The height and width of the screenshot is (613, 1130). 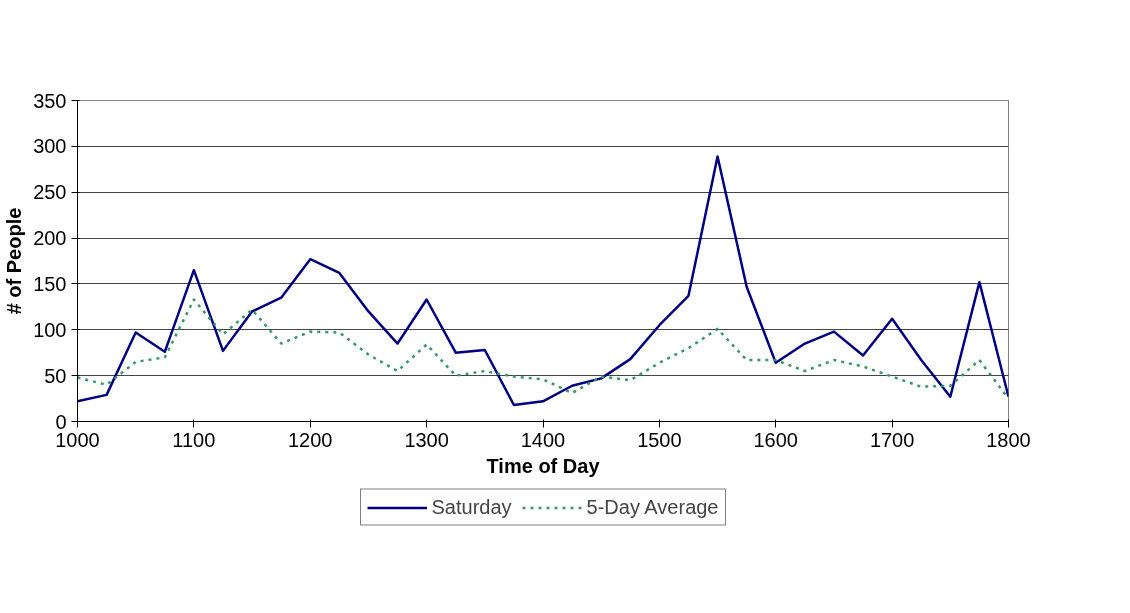 What do you see at coordinates (55, 375) in the screenshot?
I see `y-tick-label: 50` at bounding box center [55, 375].